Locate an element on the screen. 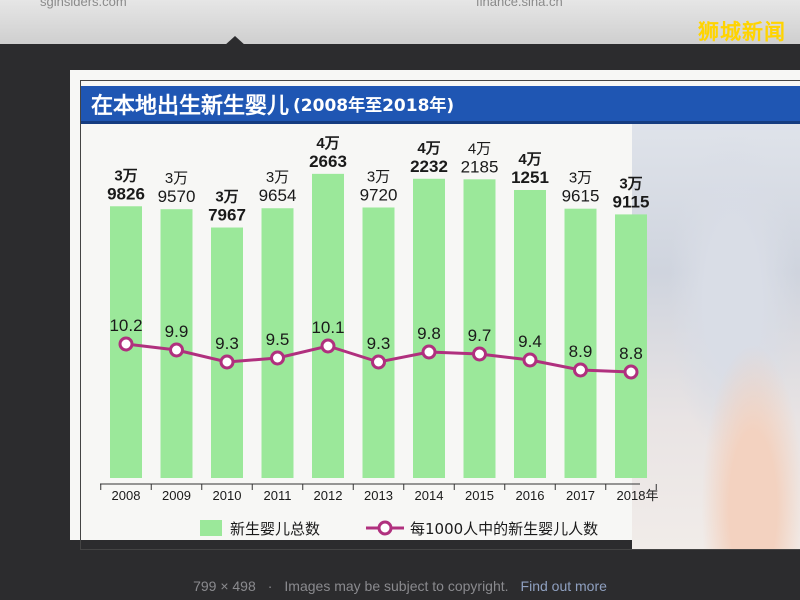  watermark-text: 狮城新闻 is located at coordinates (742, 32).